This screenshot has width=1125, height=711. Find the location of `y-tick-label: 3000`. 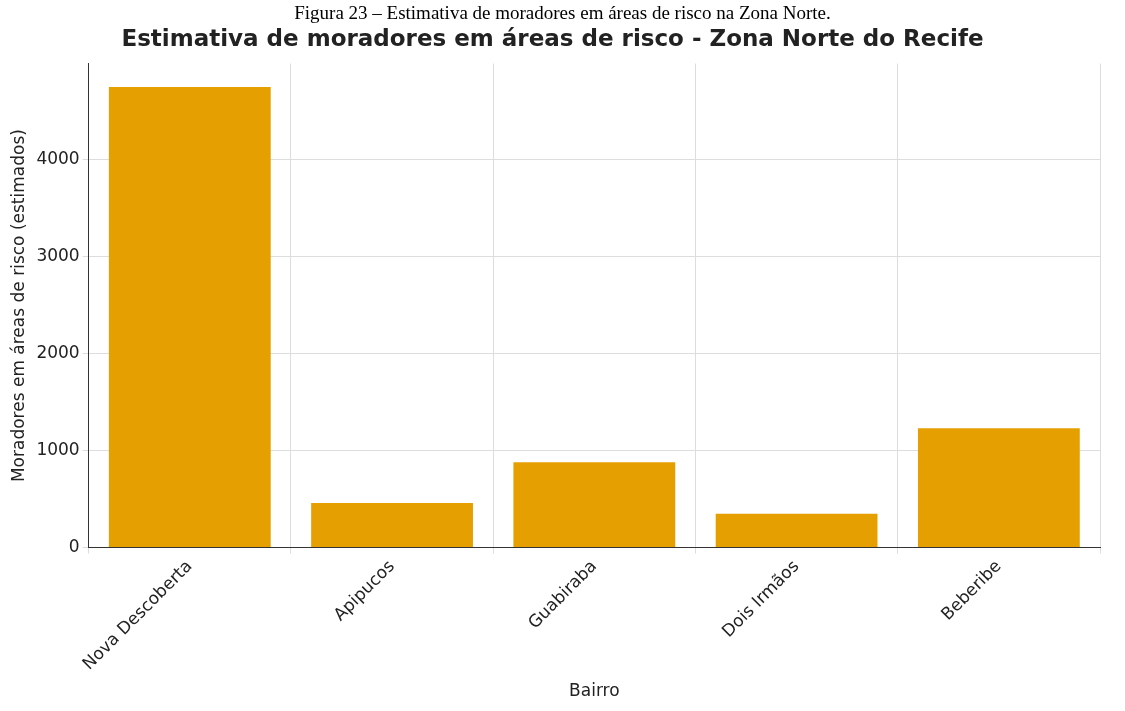

y-tick-label: 3000 is located at coordinates (58, 255).